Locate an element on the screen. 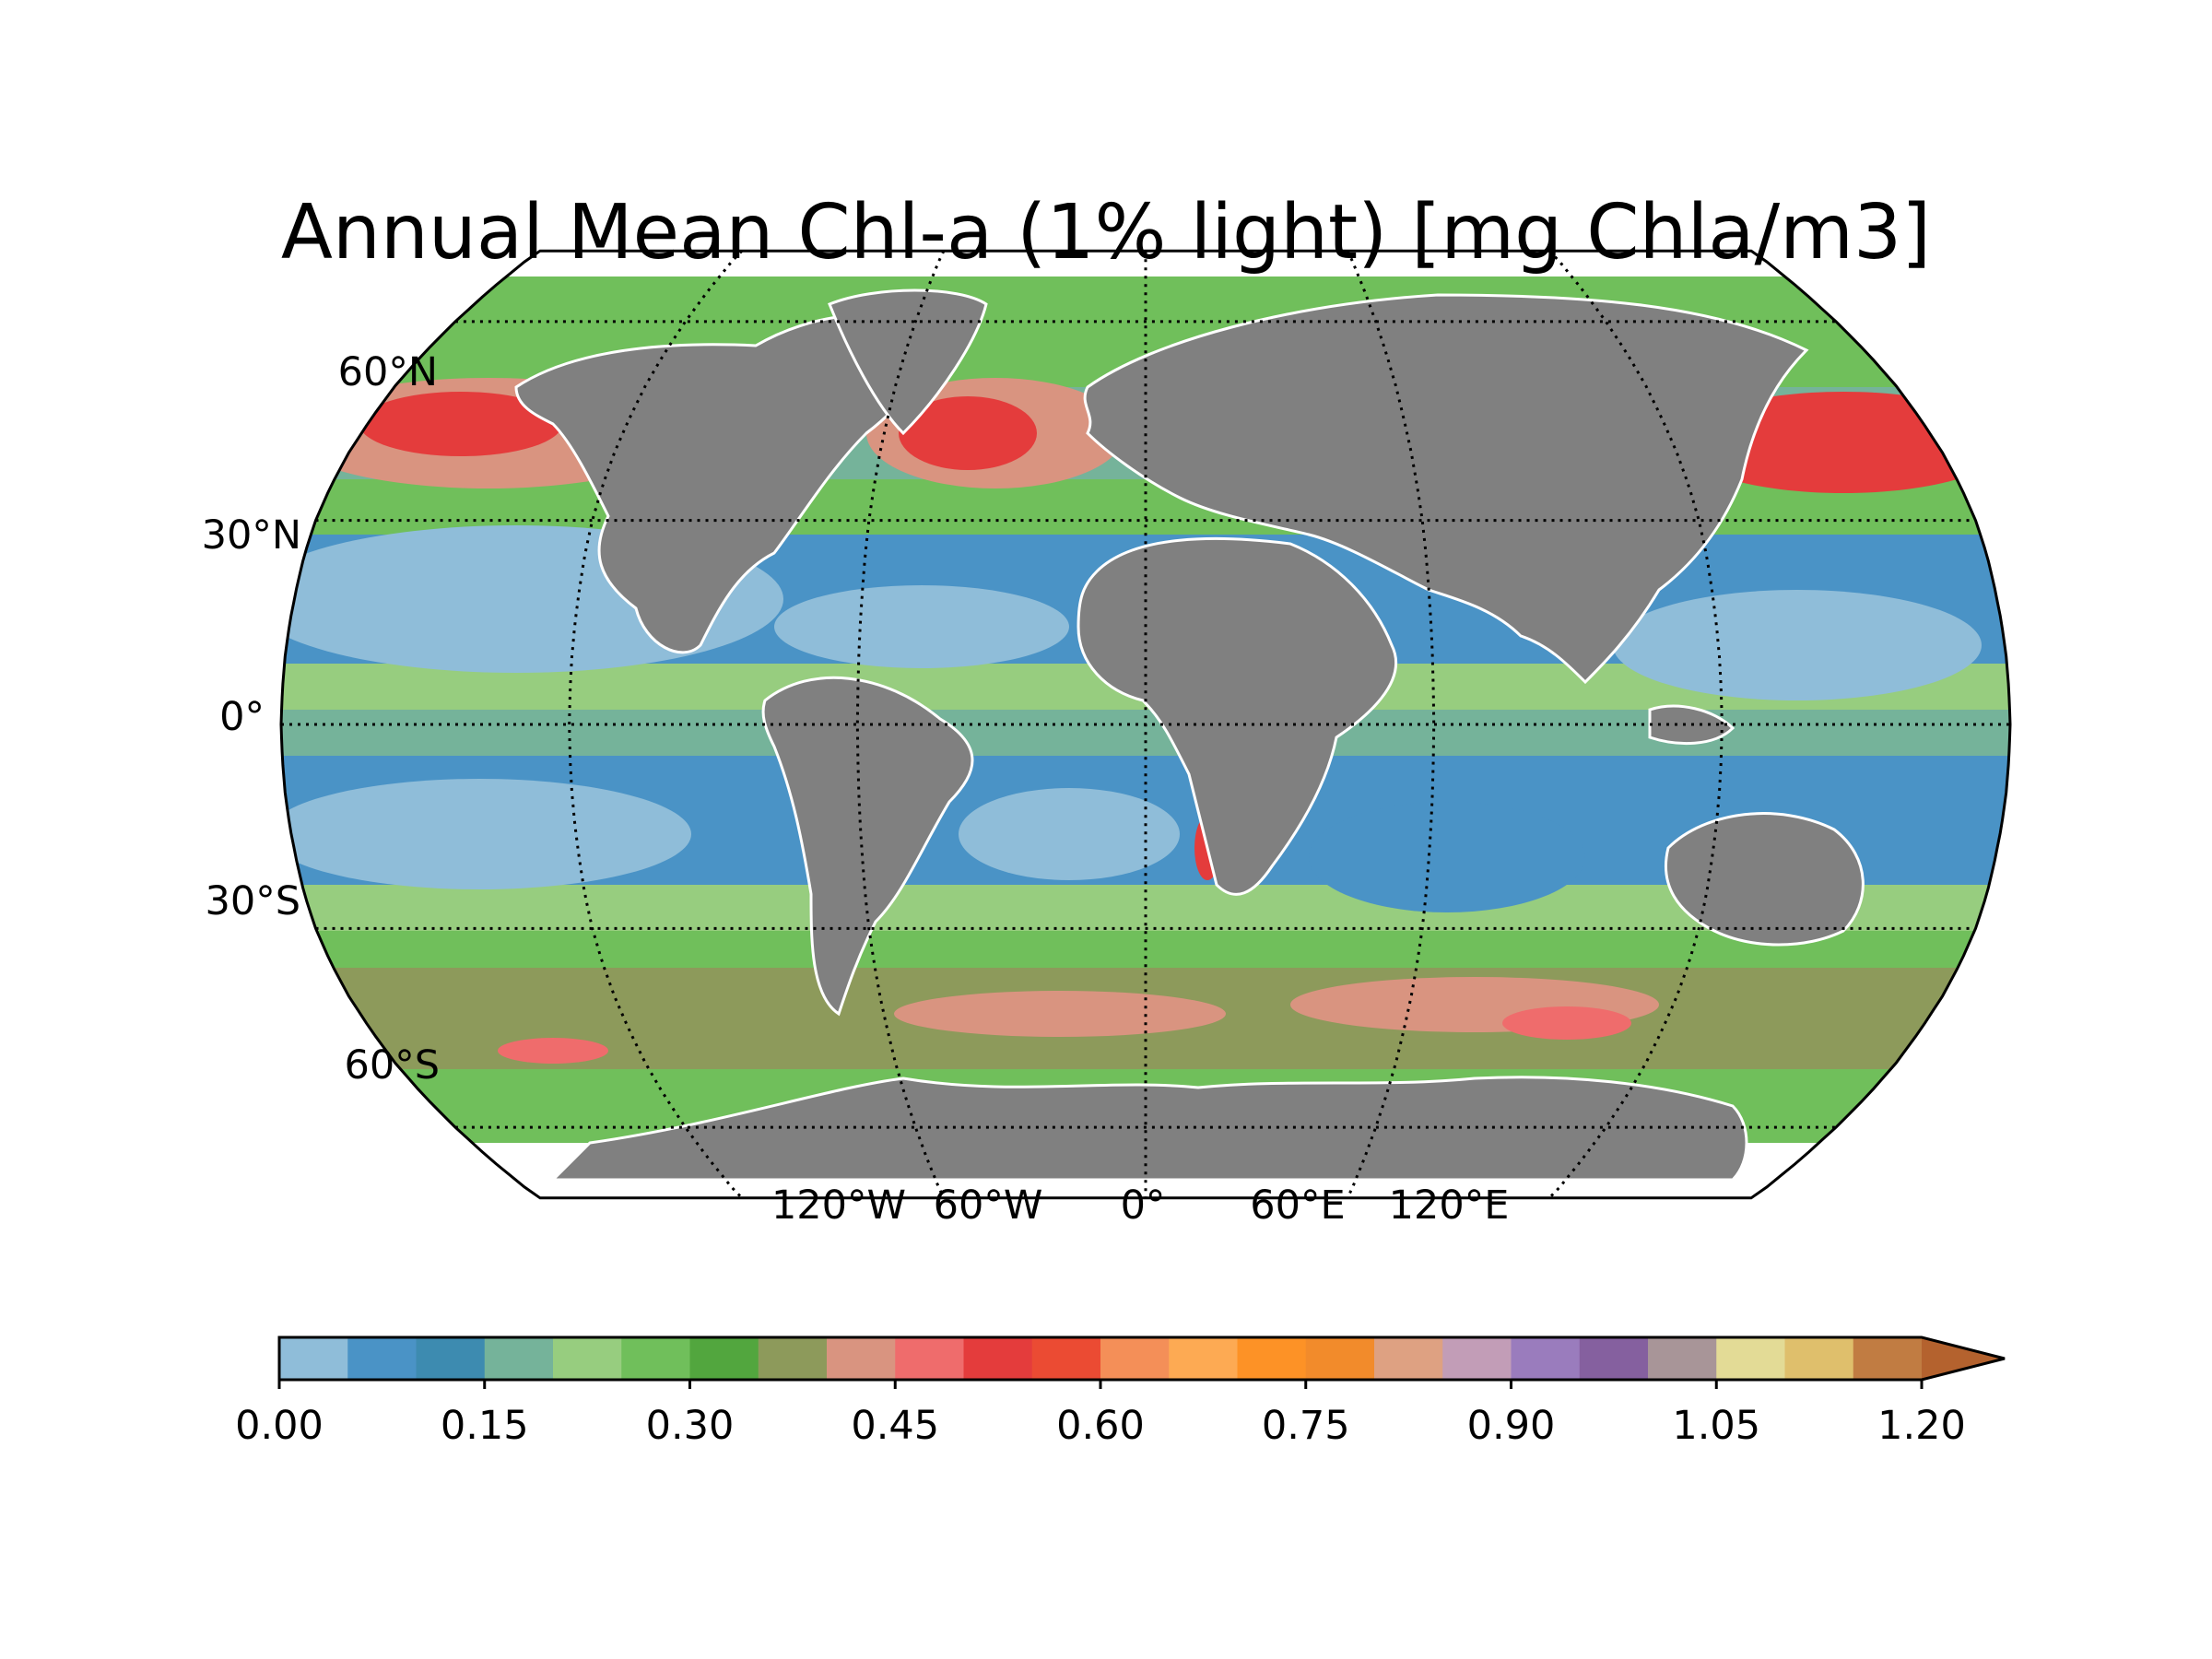 Image resolution: width=2212 pixels, height=1659 pixels. colorbar-tick-label: 0.15 is located at coordinates (485, 1426).